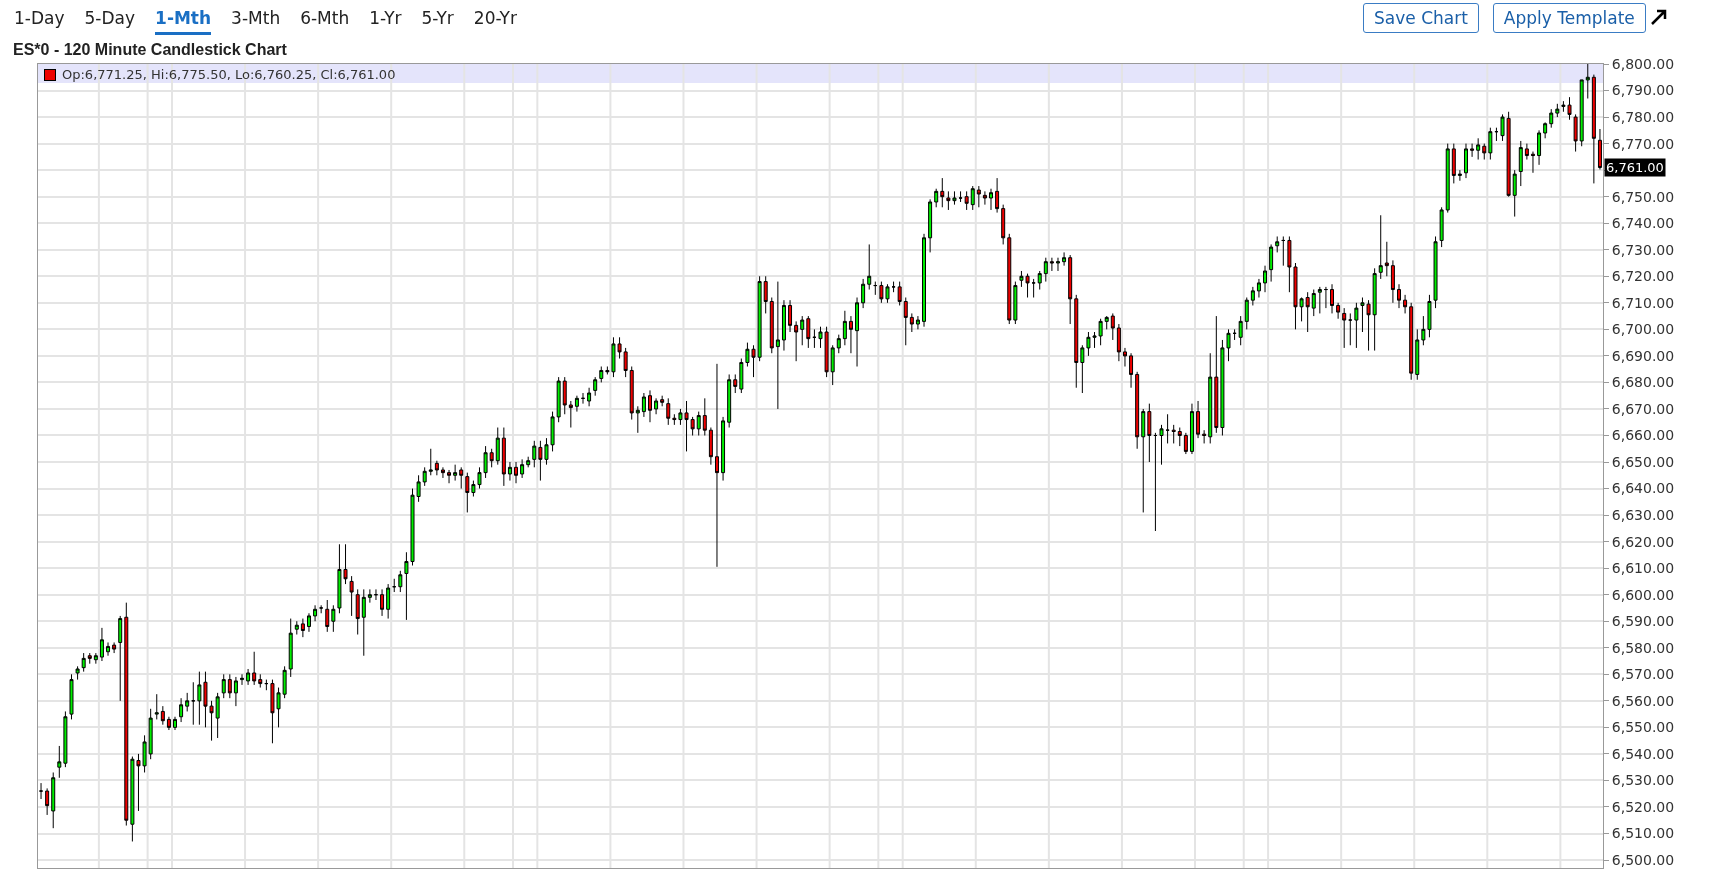 This screenshot has width=1713, height=881. Describe the element at coordinates (1643, 302) in the screenshot. I see `y-tick-label: 6,710.00` at that location.